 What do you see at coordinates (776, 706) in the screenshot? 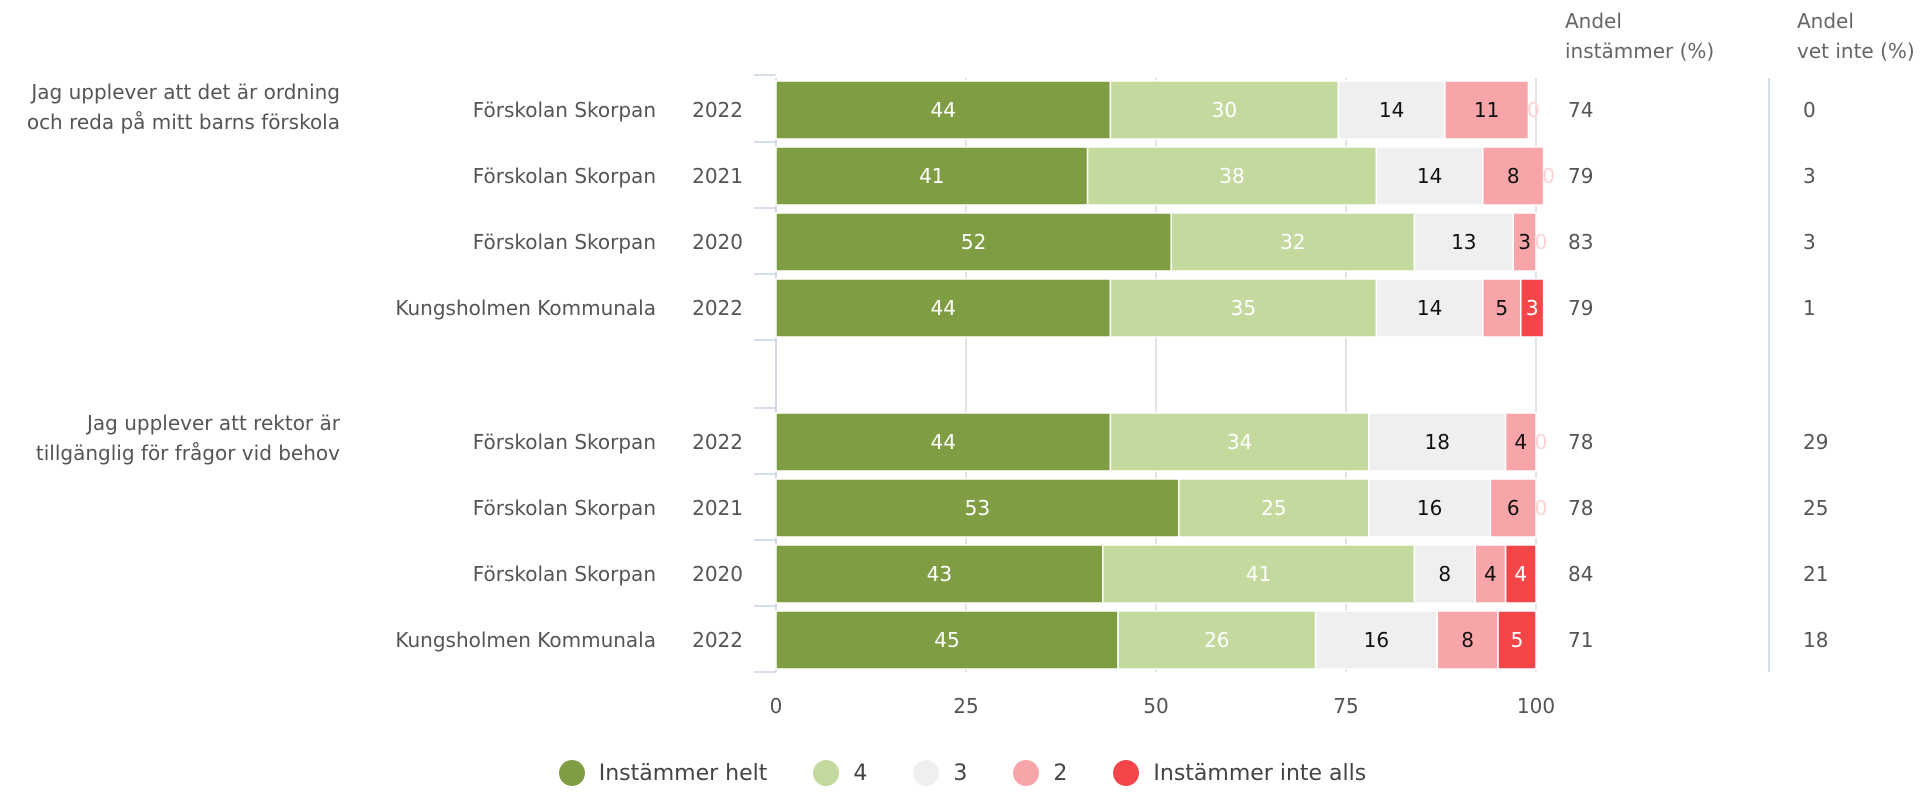
I see `x-tick-label: 0` at bounding box center [776, 706].